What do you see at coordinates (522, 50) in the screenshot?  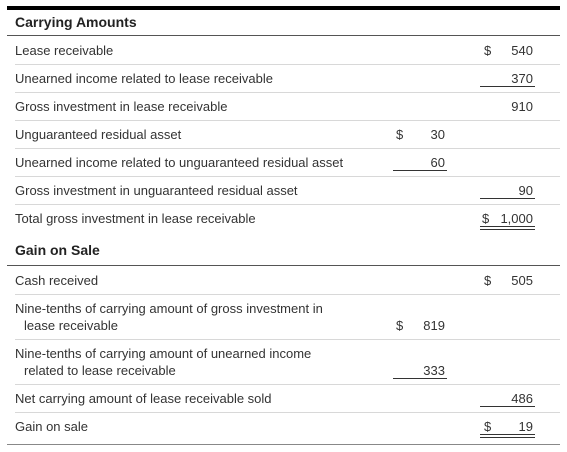 I see `value-lease-receivable: 540` at bounding box center [522, 50].